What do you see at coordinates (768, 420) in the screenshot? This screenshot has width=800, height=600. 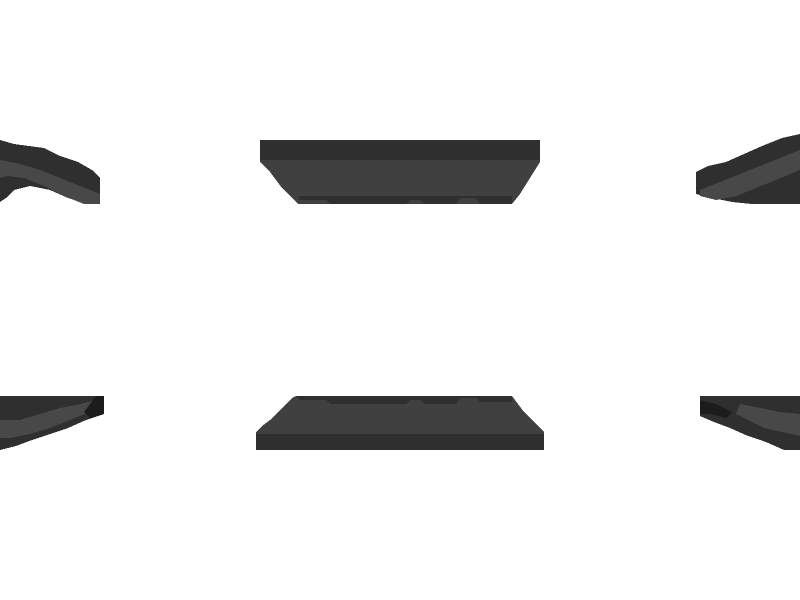 I see `tile-bottom-right-stripe` at bounding box center [768, 420].